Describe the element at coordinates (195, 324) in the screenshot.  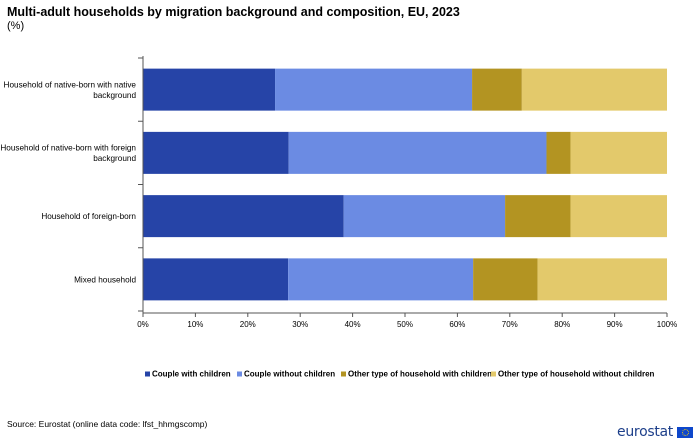
I see `x-tick-label: 10%` at that location.